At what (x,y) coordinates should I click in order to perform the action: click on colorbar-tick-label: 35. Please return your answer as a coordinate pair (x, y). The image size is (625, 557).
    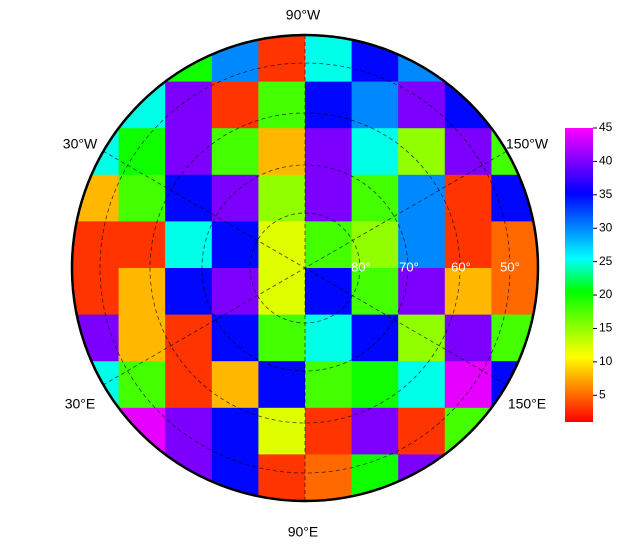
    Looking at the image, I should click on (606, 194).